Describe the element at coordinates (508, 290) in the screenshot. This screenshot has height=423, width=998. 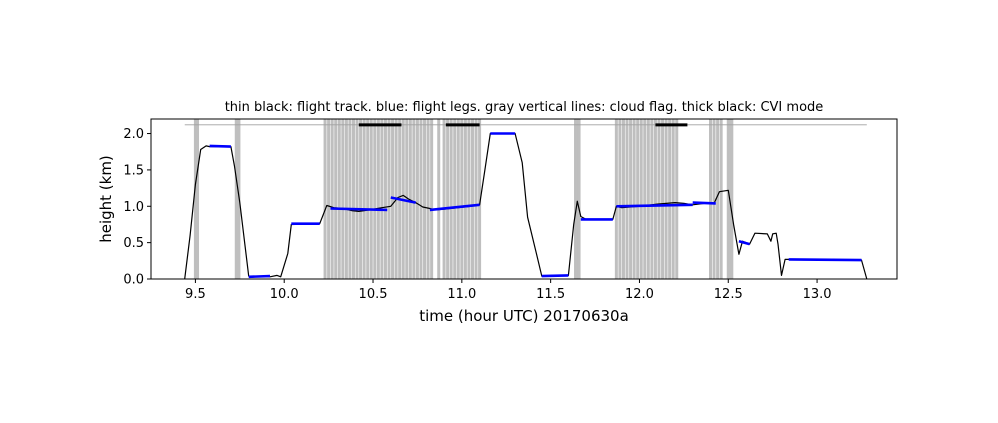
I see `x-axis: 9.5 10.0 10.5 11.0 11.5 12.0 12.5 13.0` at that location.